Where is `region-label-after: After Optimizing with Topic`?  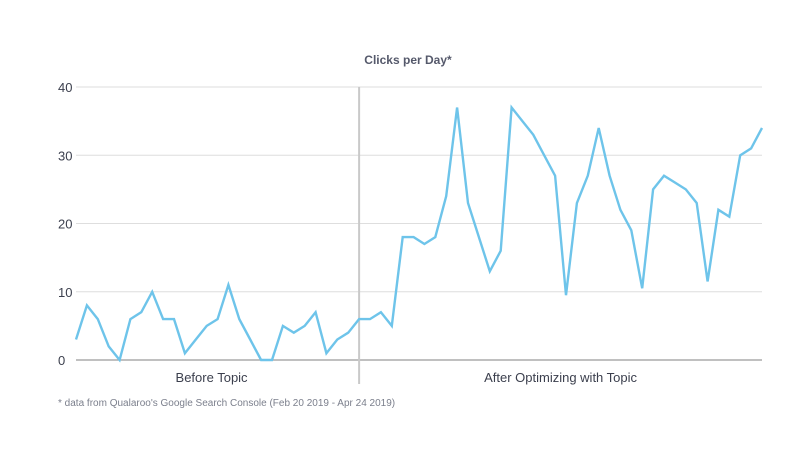
region-label-after: After Optimizing with Topic is located at coordinates (560, 377).